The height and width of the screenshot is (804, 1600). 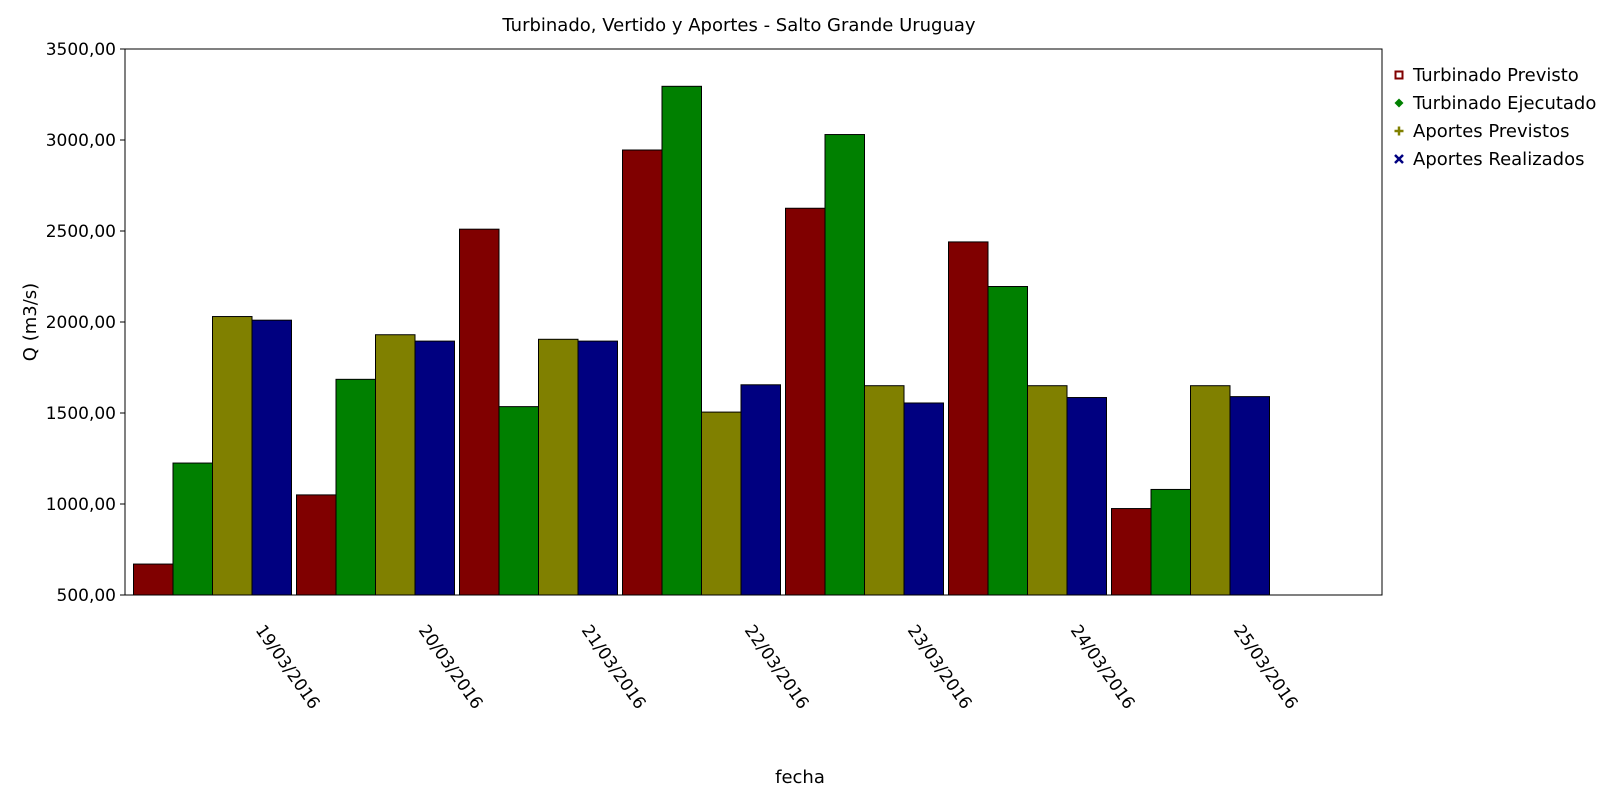 I want to click on legend-marker-plus-icon, so click(x=1399, y=131).